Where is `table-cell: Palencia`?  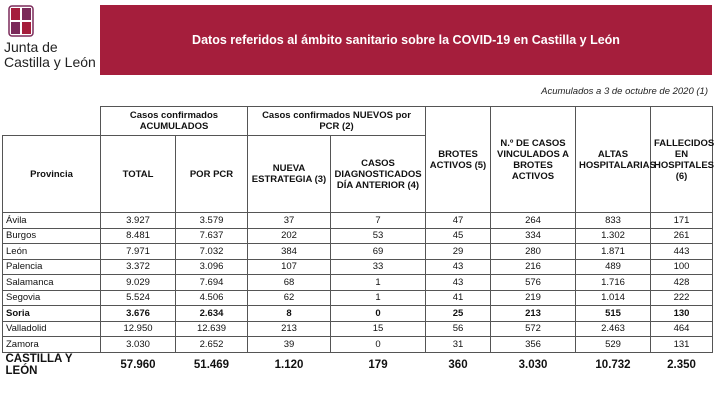
table-cell: Palencia is located at coordinates (51, 266).